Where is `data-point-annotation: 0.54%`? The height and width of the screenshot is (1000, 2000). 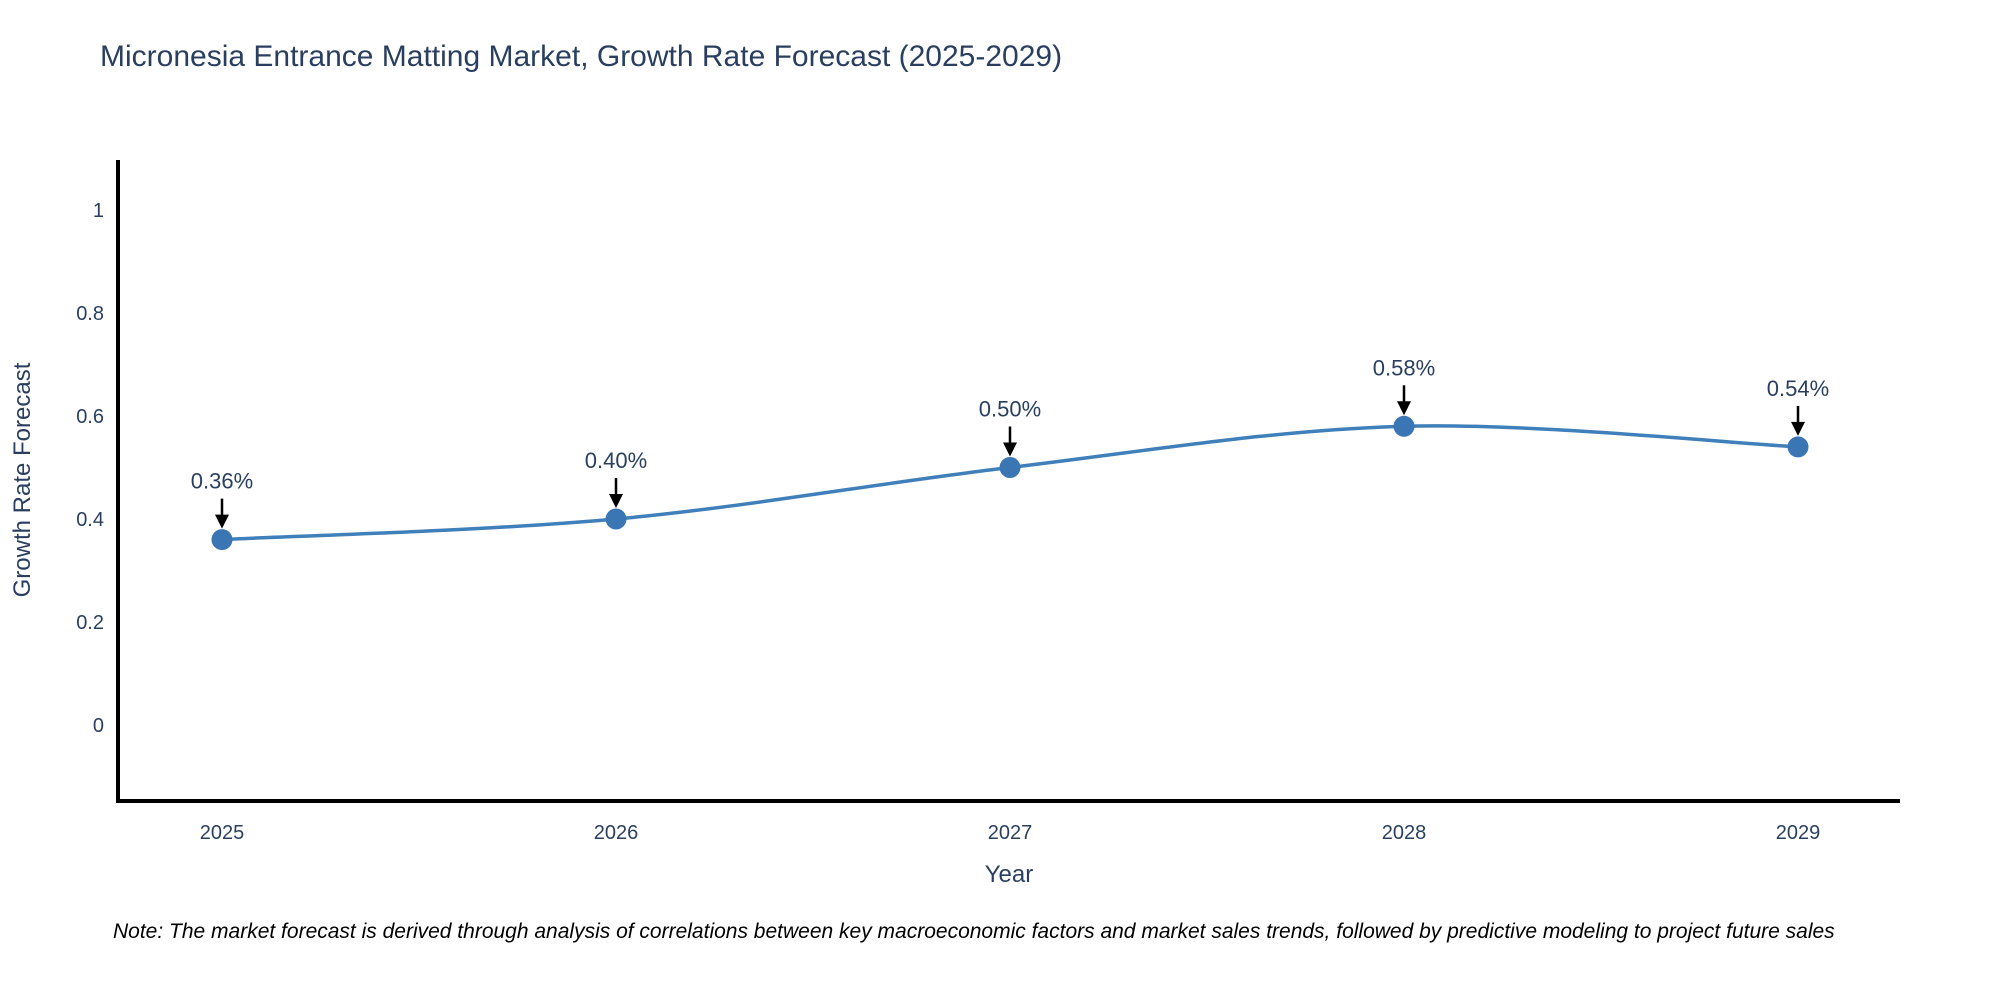 data-point-annotation: 0.54% is located at coordinates (1798, 406).